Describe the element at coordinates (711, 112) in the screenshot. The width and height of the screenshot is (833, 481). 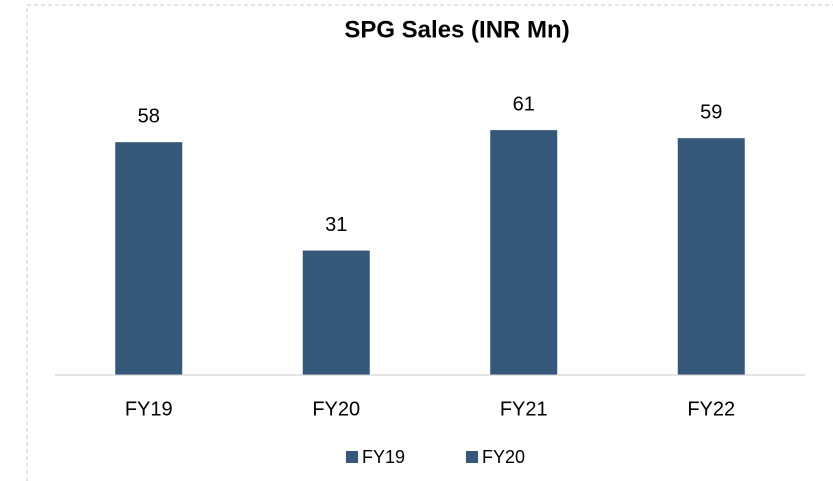
I see `value-label: 59` at that location.